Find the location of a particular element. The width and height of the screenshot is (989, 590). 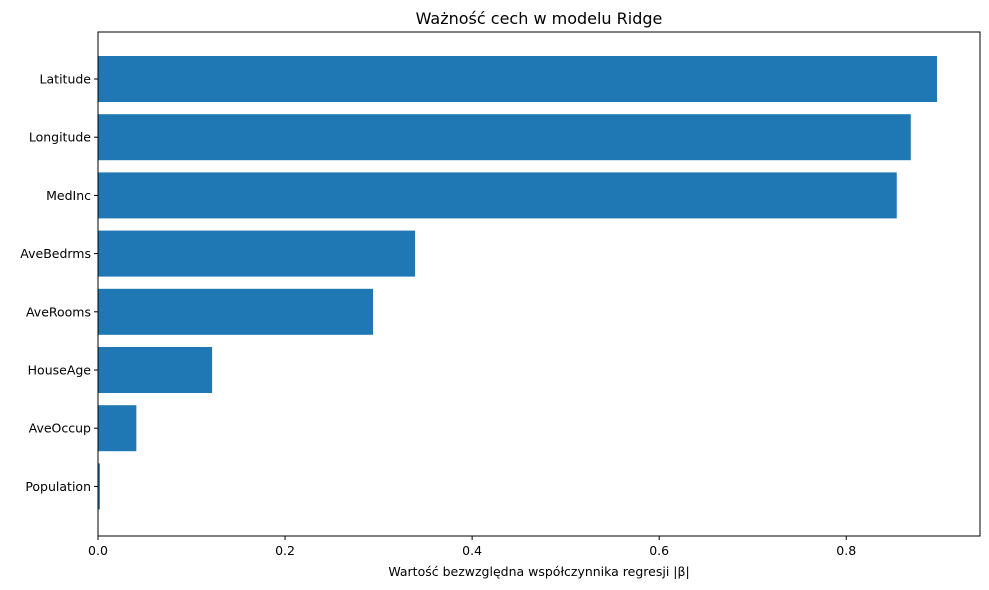

x-tick-label: 0.6 is located at coordinates (659, 550).